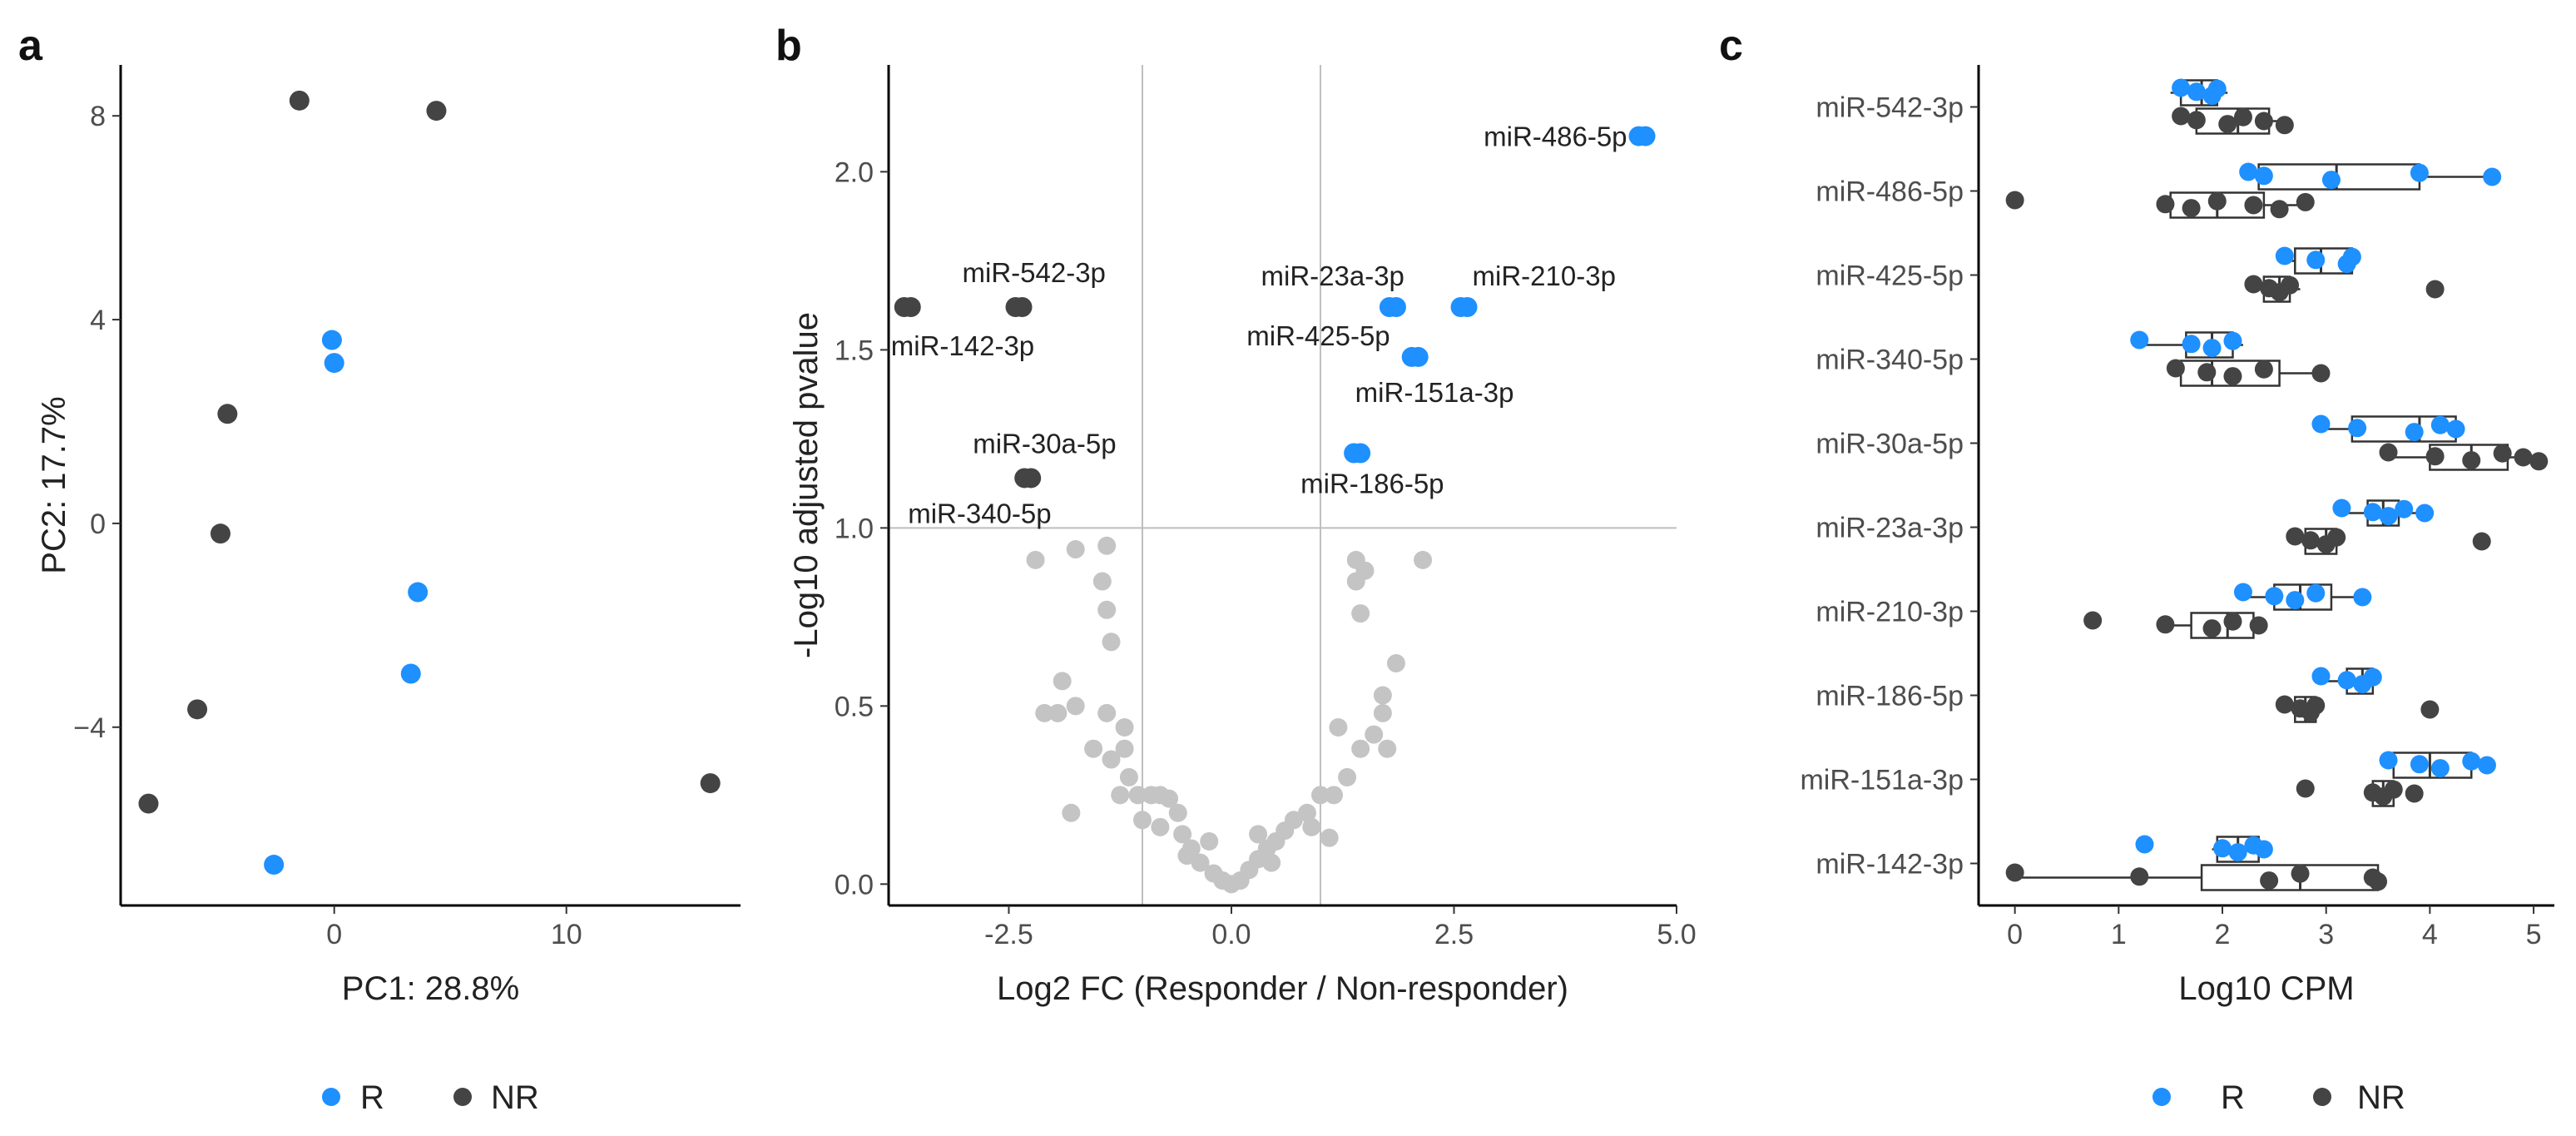  Describe the element at coordinates (31, 46) in the screenshot. I see `panel-letter-a: a` at that location.